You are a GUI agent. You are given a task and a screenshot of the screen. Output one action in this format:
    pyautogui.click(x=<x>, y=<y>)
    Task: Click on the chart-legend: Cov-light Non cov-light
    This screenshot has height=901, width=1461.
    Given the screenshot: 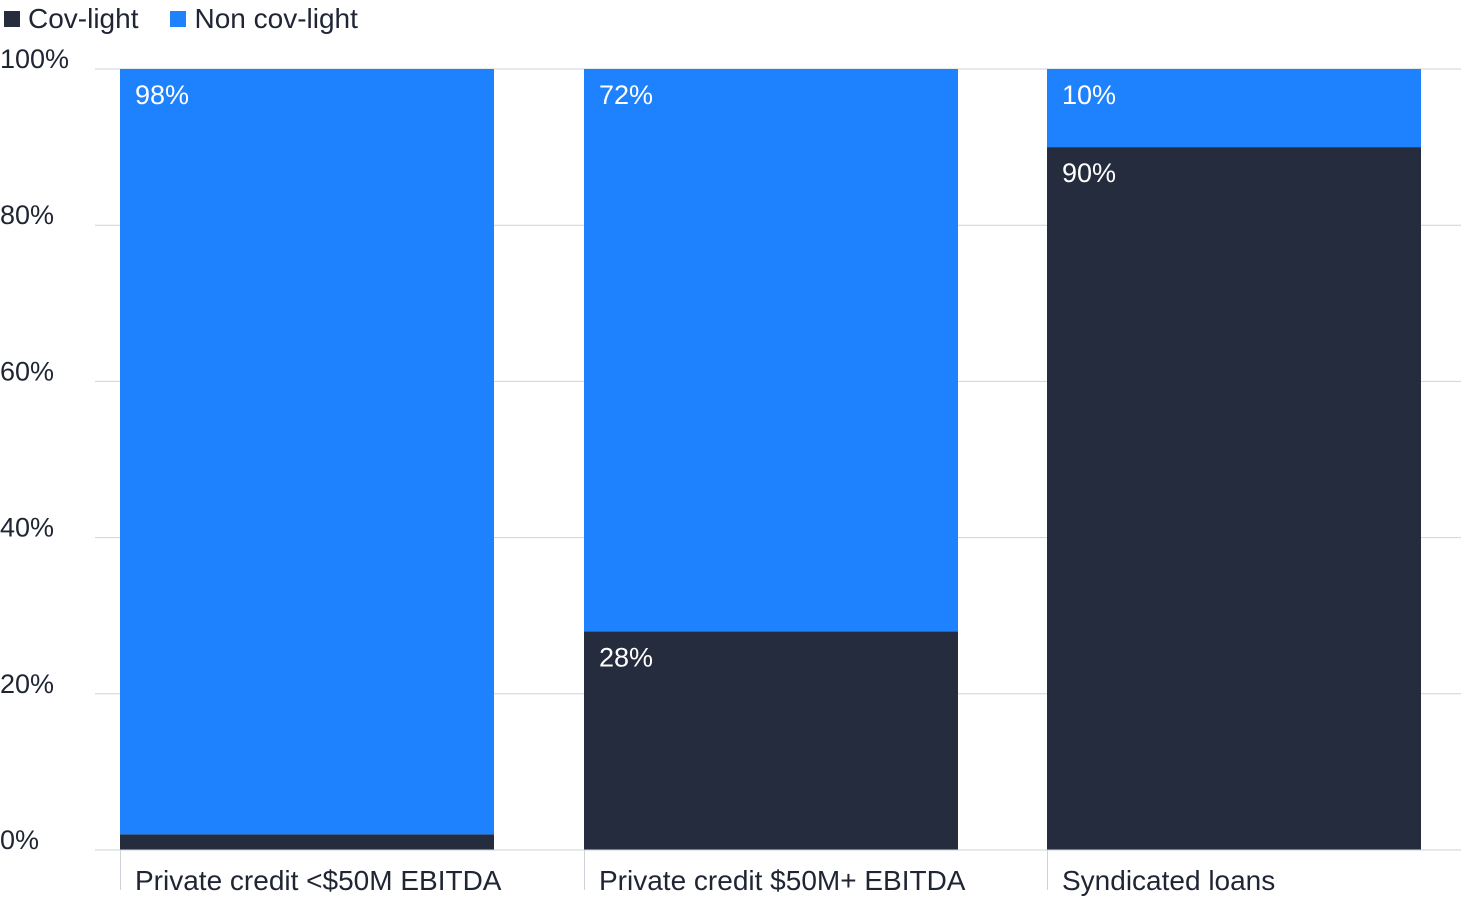 What is the action you would take?
    pyautogui.click(x=181, y=19)
    